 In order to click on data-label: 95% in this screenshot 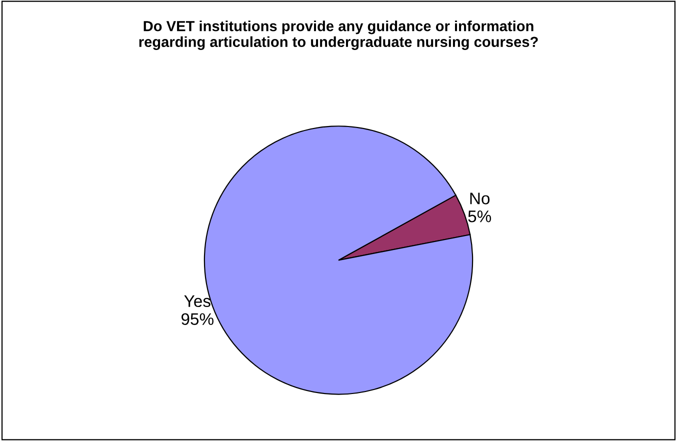, I will do `click(198, 319)`.